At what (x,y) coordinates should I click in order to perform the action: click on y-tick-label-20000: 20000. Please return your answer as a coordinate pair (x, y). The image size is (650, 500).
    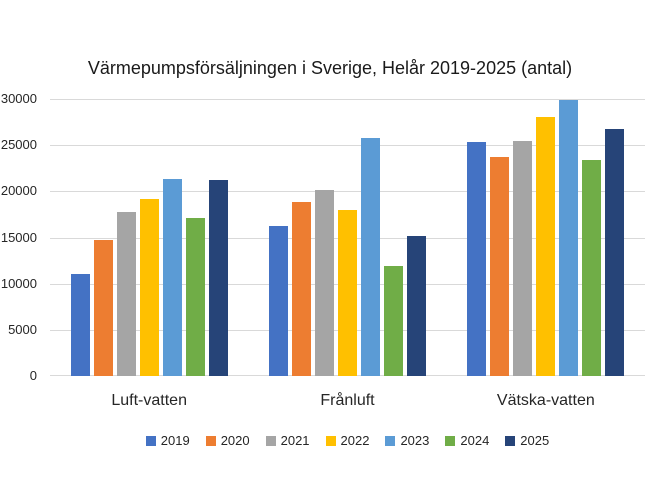
    Looking at the image, I should click on (18, 191).